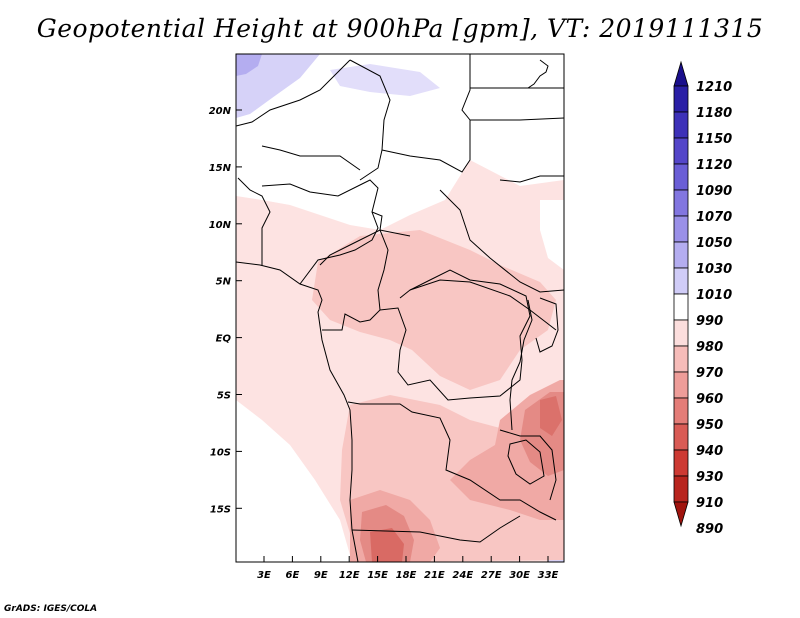  What do you see at coordinates (462, 575) in the screenshot?
I see `lon-tick-label: 24E` at bounding box center [462, 575].